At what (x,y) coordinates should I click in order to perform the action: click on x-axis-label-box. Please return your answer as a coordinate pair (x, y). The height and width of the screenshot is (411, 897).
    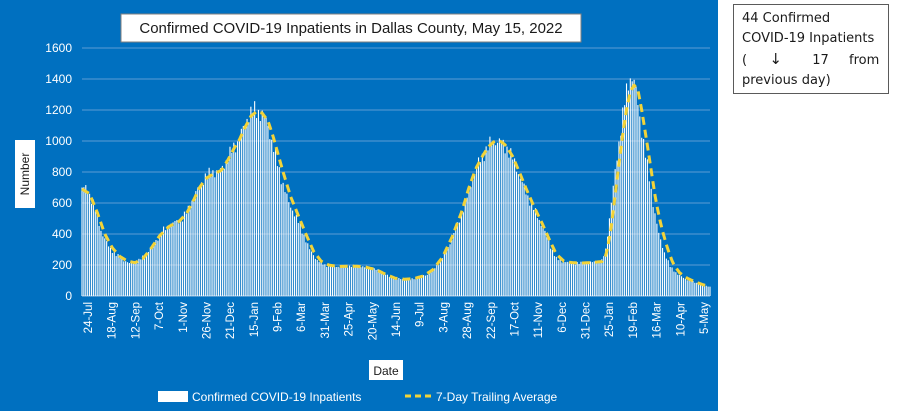
    Looking at the image, I should click on (386, 370).